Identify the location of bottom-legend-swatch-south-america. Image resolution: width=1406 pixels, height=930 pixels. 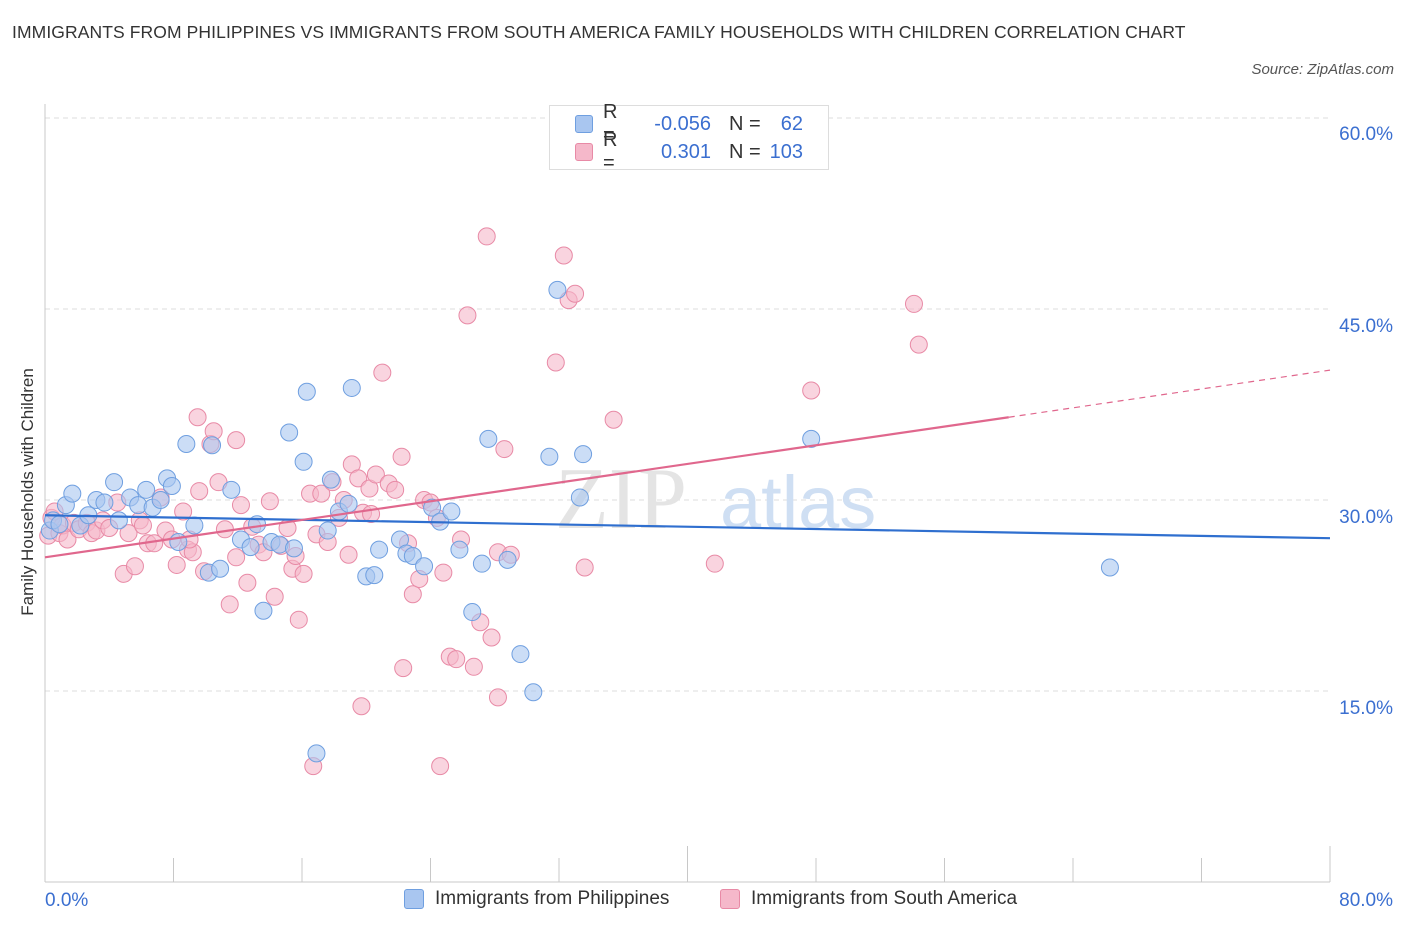
(730, 899).